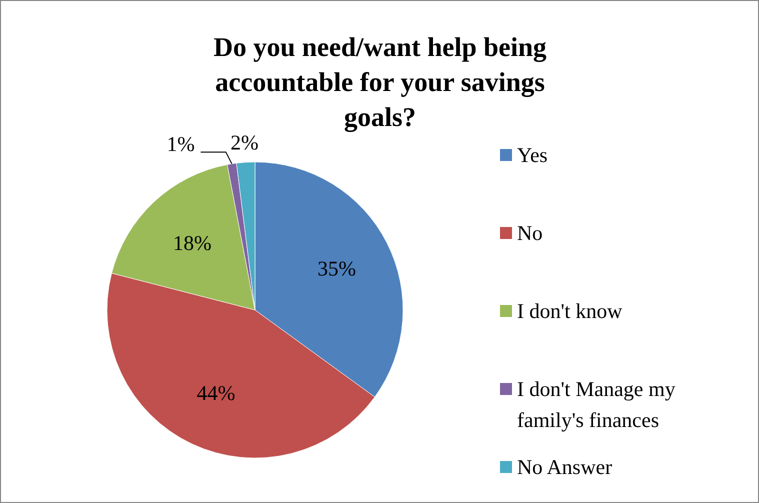 The width and height of the screenshot is (759, 503). I want to click on legend-label: No, so click(530, 233).